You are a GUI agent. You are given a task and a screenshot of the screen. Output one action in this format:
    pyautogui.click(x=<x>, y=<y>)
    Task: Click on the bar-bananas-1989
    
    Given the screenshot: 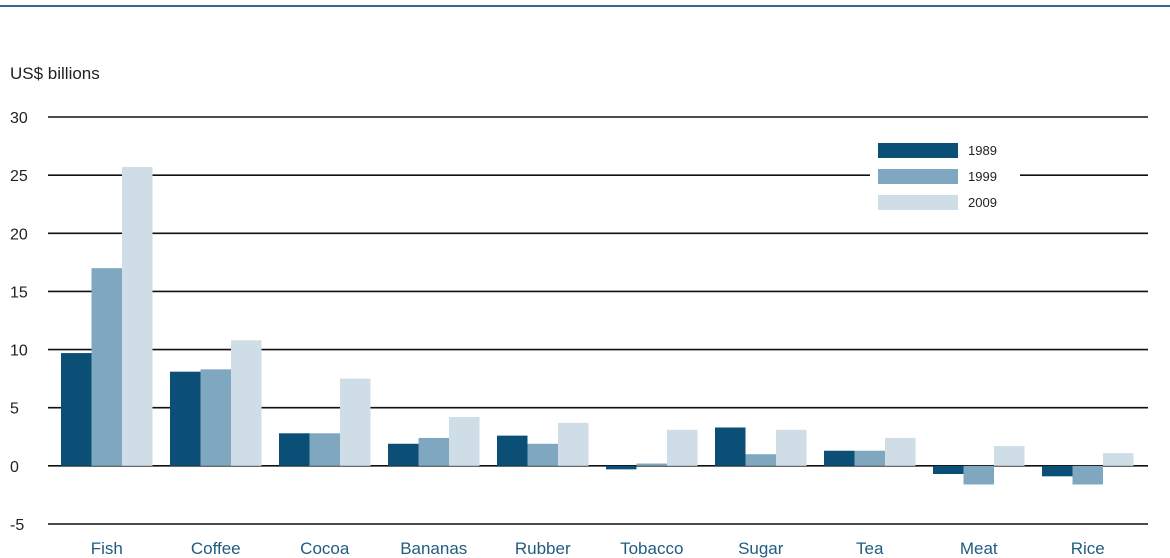 What is the action you would take?
    pyautogui.click(x=403, y=454)
    